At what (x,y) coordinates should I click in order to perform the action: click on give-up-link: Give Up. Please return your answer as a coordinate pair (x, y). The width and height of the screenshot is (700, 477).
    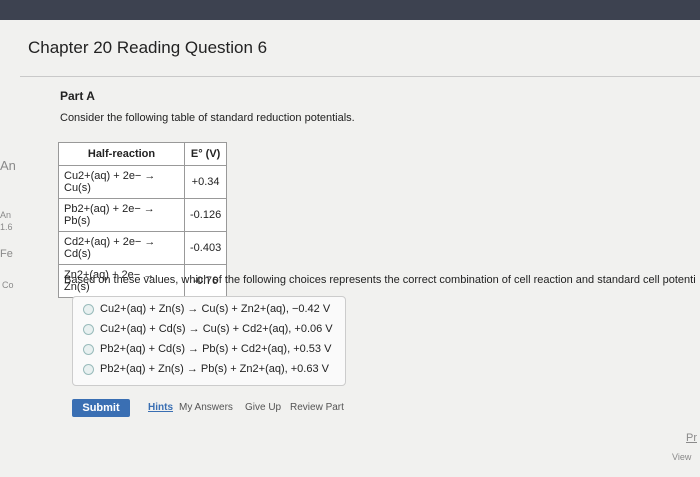
    Looking at the image, I should click on (263, 407).